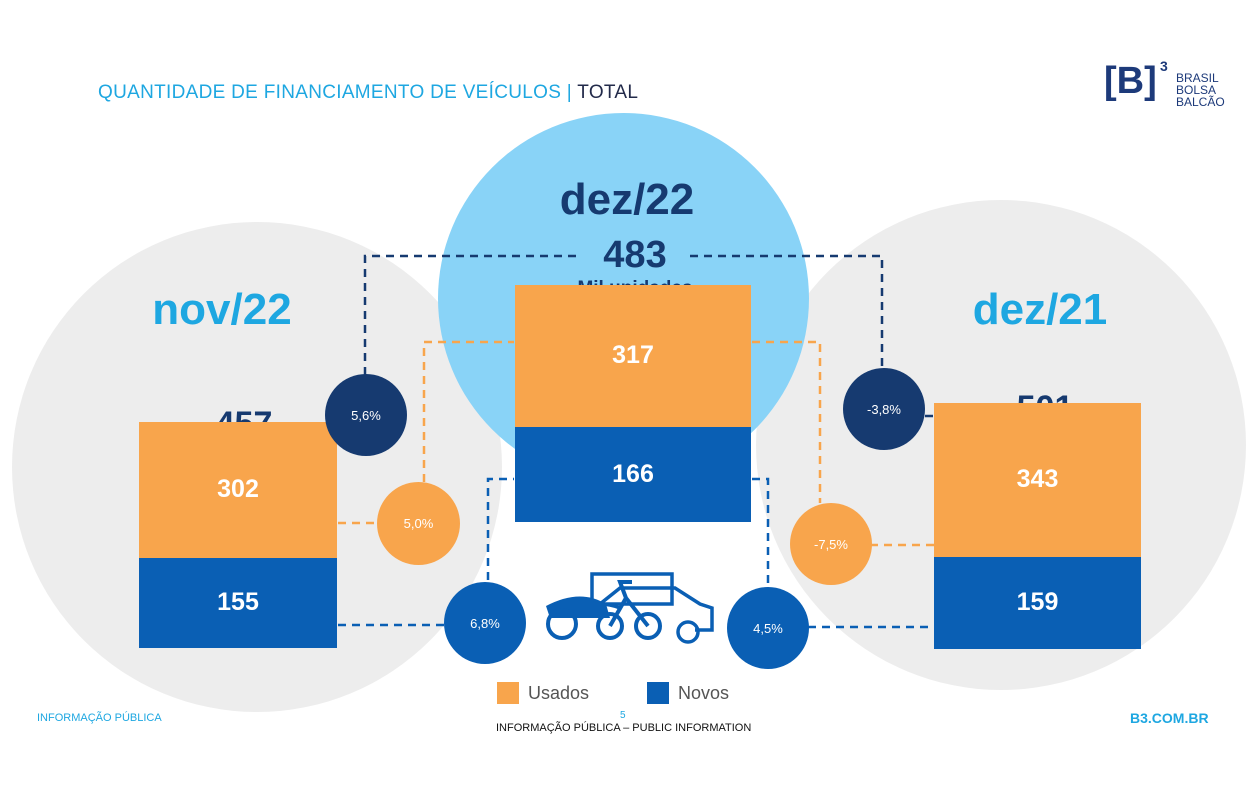  Describe the element at coordinates (418, 523) in the screenshot. I see `bubble-usados-nov22: 5,0%` at that location.